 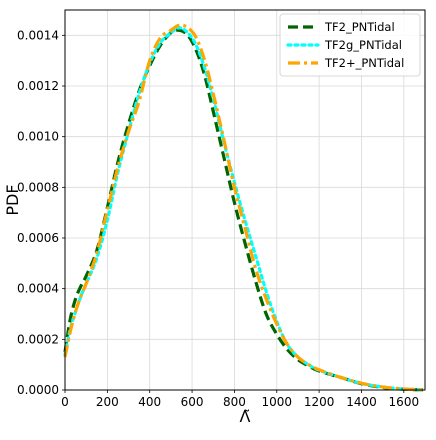 What do you see at coordinates (12, 199) in the screenshot?
I see `y-axis-label: PDF` at bounding box center [12, 199].